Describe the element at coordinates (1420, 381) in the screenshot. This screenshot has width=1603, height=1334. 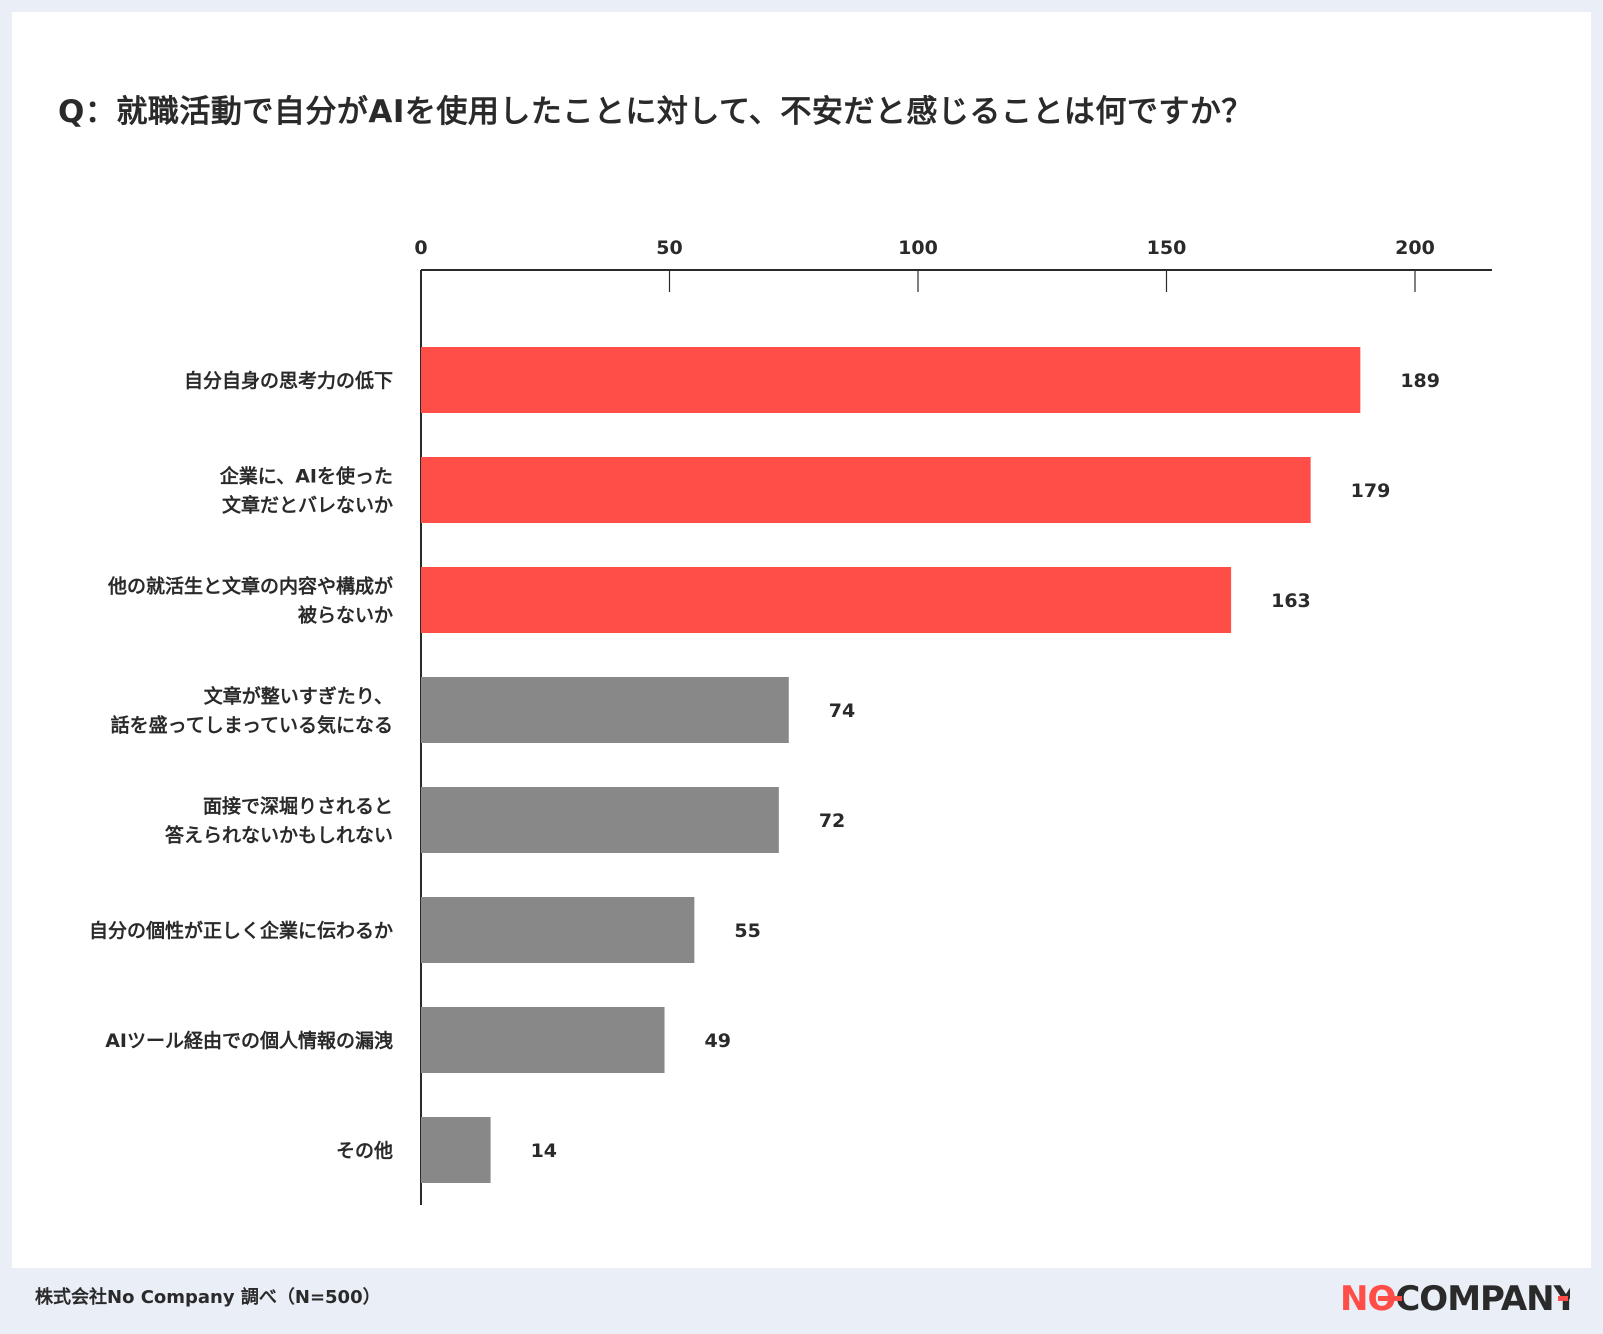
I see `value-label-1: 189` at that location.